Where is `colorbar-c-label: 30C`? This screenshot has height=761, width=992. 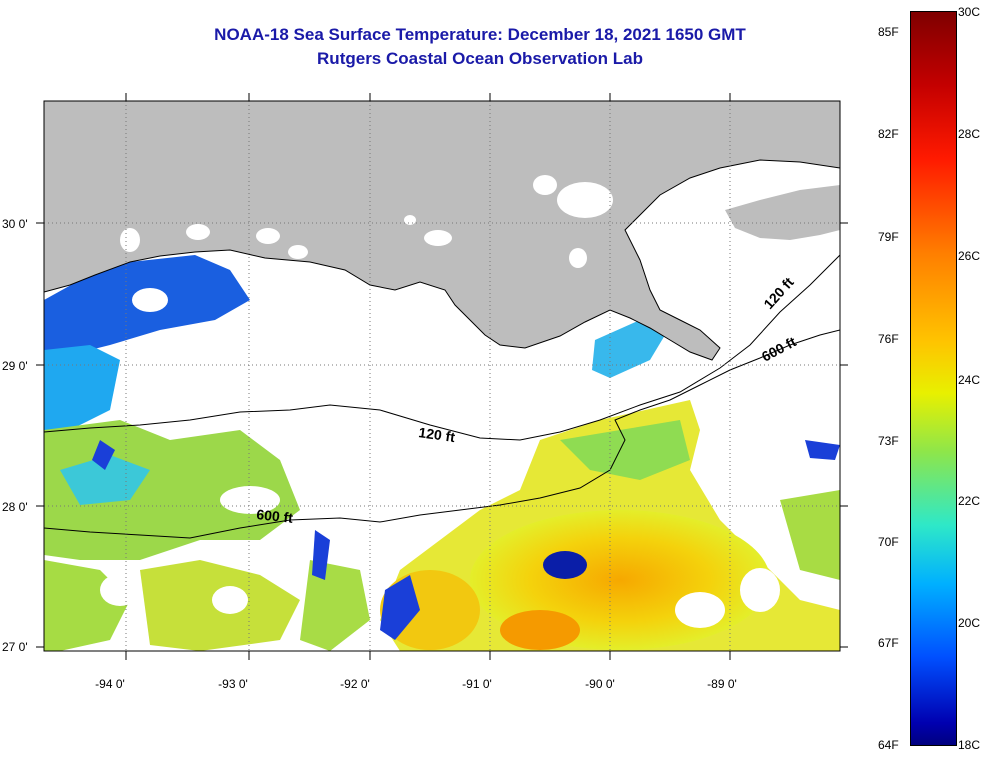 colorbar-c-label: 30C is located at coordinates (969, 12).